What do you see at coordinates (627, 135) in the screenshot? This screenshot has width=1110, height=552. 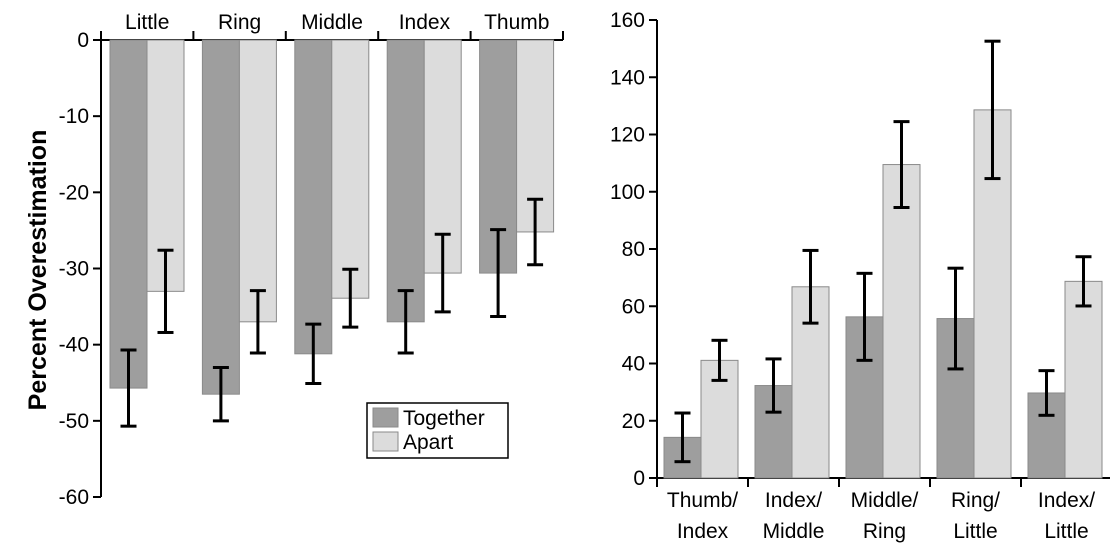 I see `chart1-y-tick-label: 120` at bounding box center [627, 135].